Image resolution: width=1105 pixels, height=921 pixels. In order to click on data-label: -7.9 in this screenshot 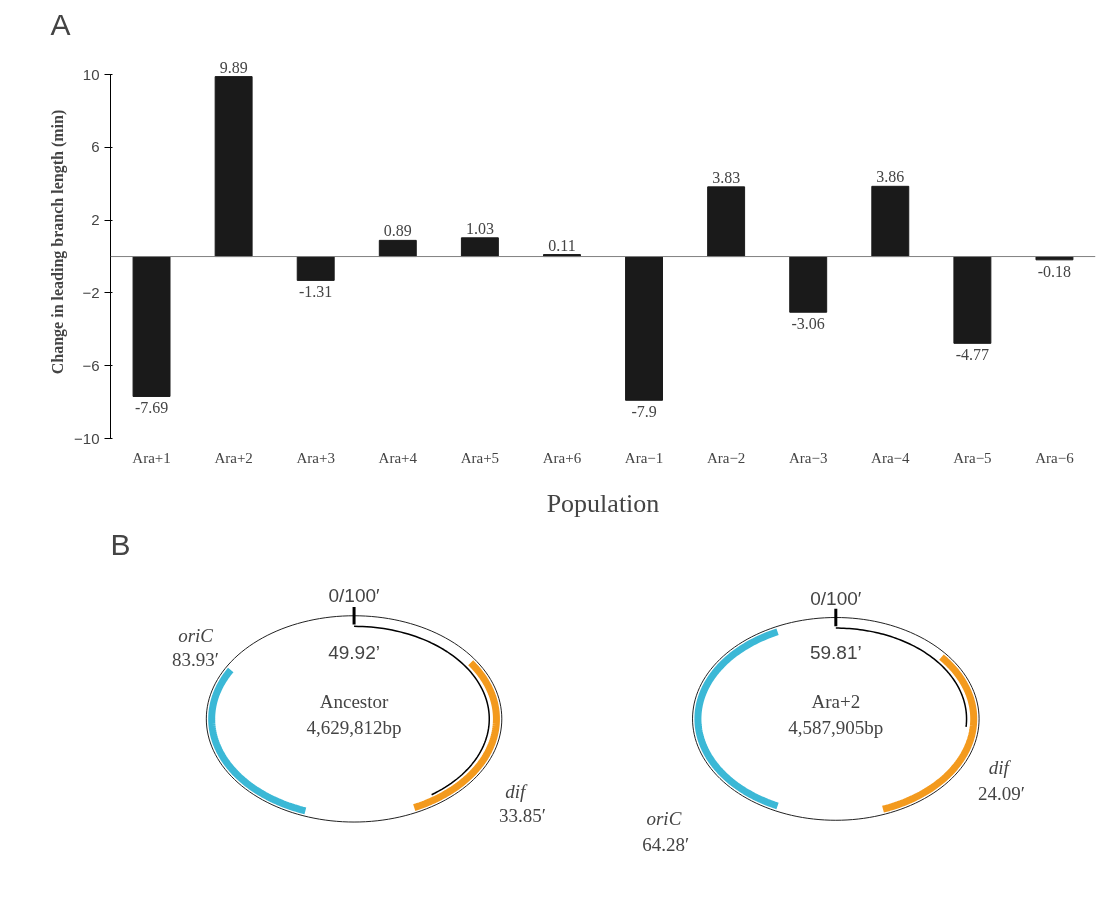, I will do `click(644, 412)`.